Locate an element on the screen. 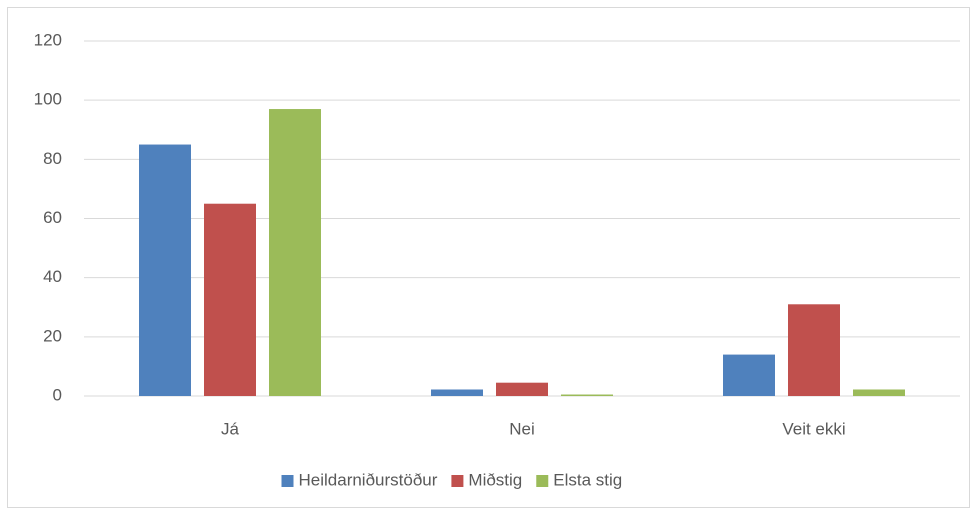 The image size is (978, 511). y-tick-label: 100 is located at coordinates (48, 99).